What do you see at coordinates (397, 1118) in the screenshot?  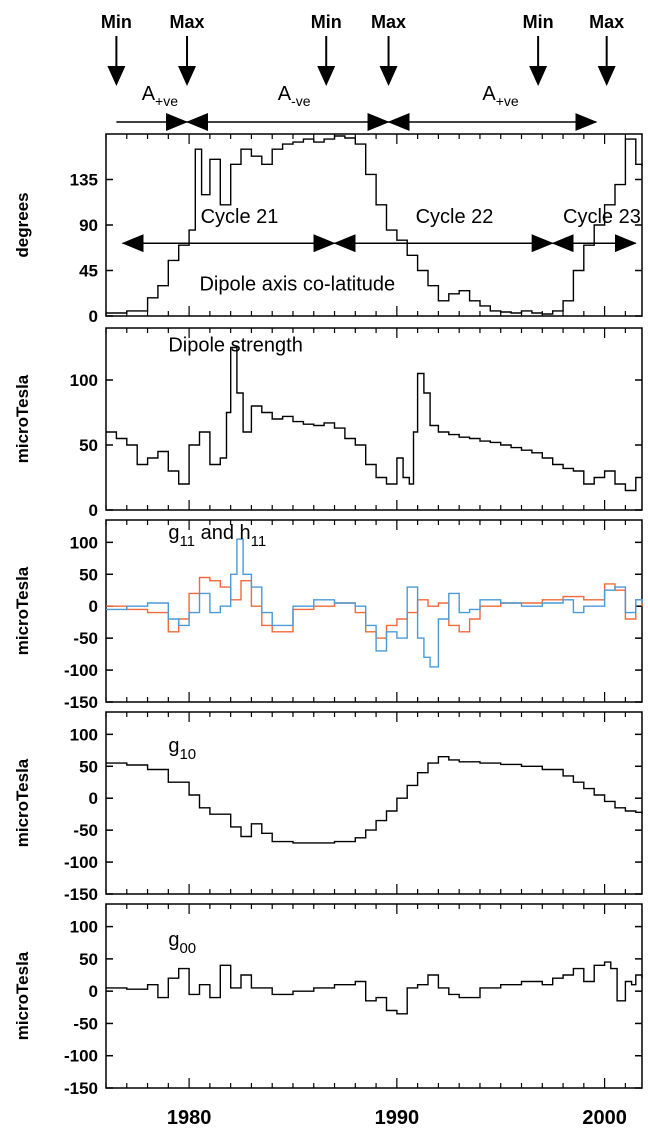 I see `x-tick-label: 1990` at bounding box center [397, 1118].